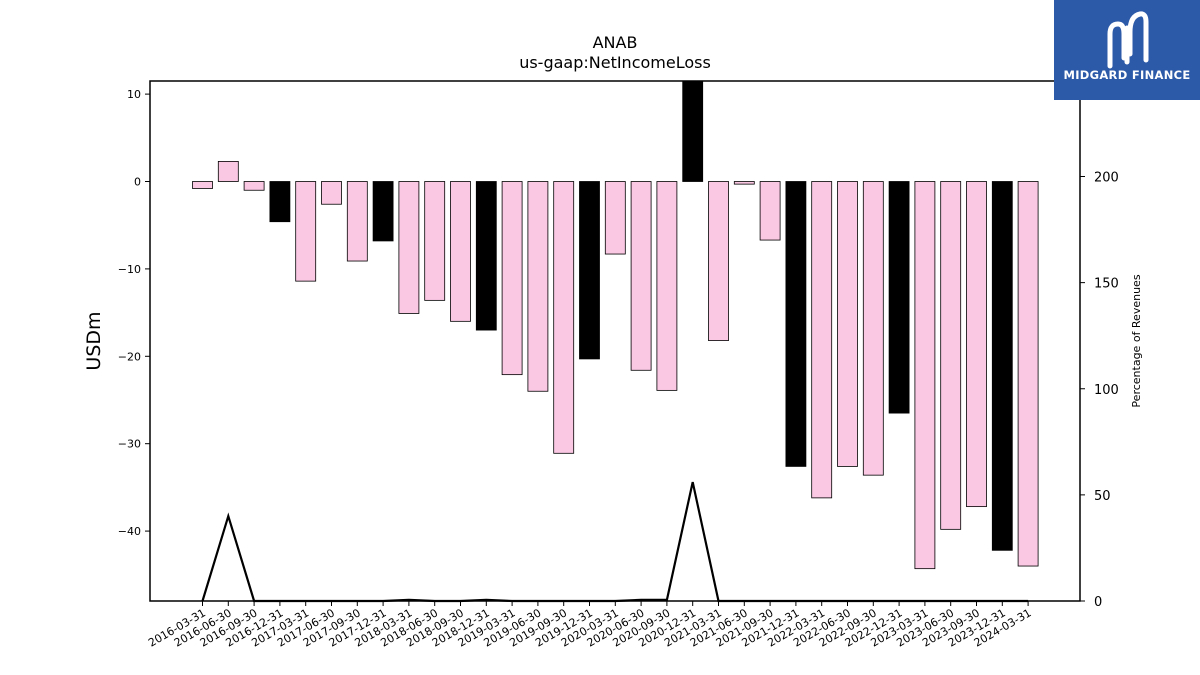 Image resolution: width=1200 pixels, height=675 pixels. Describe the element at coordinates (129, 356) in the screenshot. I see `y-tick-label: −20` at that location.